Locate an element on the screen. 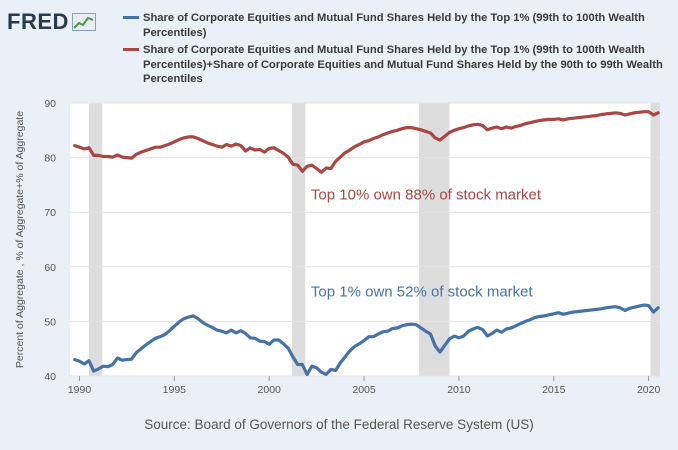 The image size is (678, 450). trend-graph-icon is located at coordinates (83, 22).